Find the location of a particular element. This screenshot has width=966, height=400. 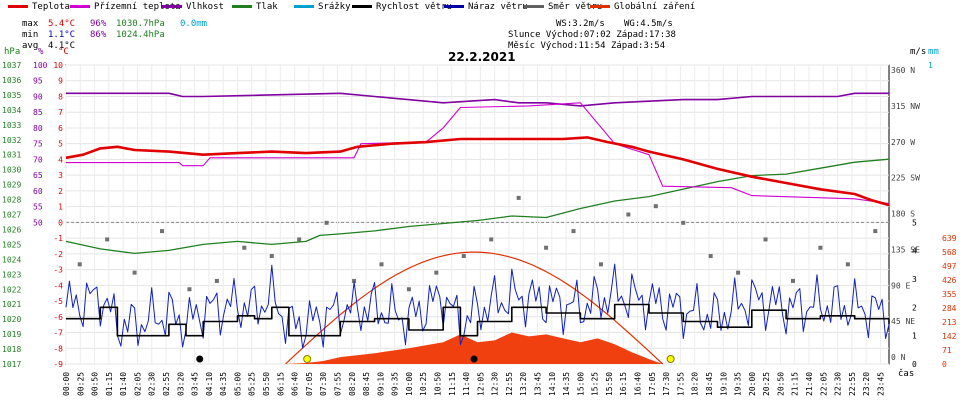

y-tick-temp: 5 is located at coordinates (60, 144).